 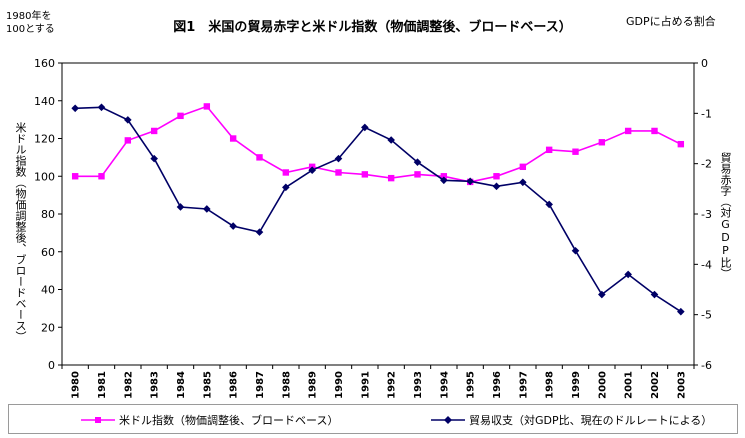 I want to click on x-tick-label: 1987, so click(x=260, y=385).